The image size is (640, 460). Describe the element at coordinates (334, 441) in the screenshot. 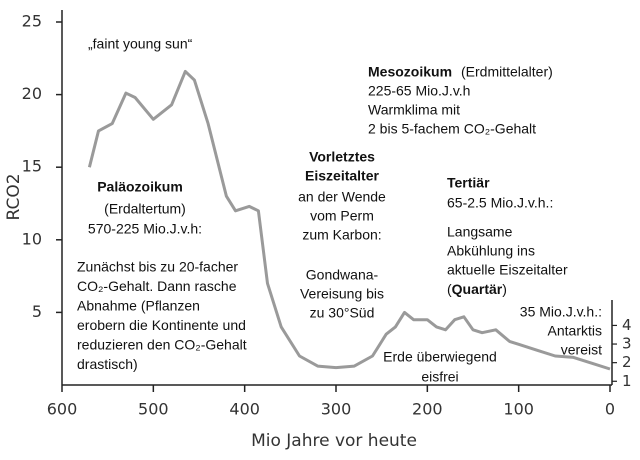

I see `x-axis-label: Mio Jahre vor heute` at that location.